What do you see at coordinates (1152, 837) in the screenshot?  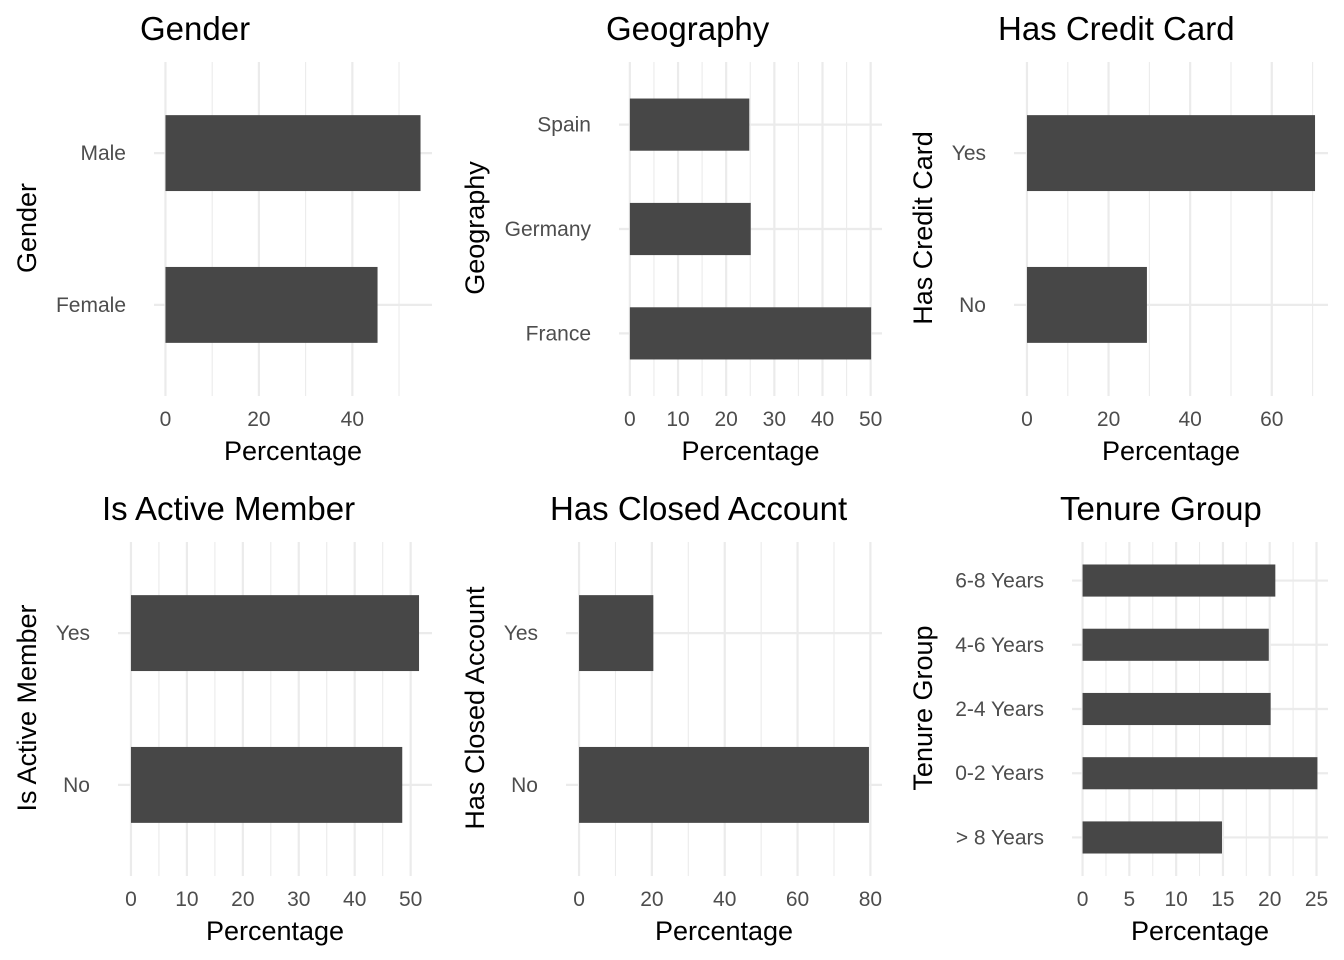 I see `bar-8-years` at bounding box center [1152, 837].